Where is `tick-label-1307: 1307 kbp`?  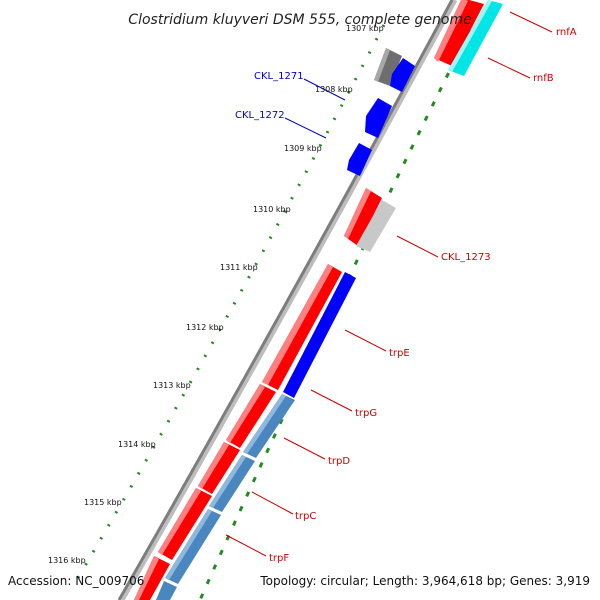 tick-label-1307: 1307 kbp is located at coordinates (365, 28).